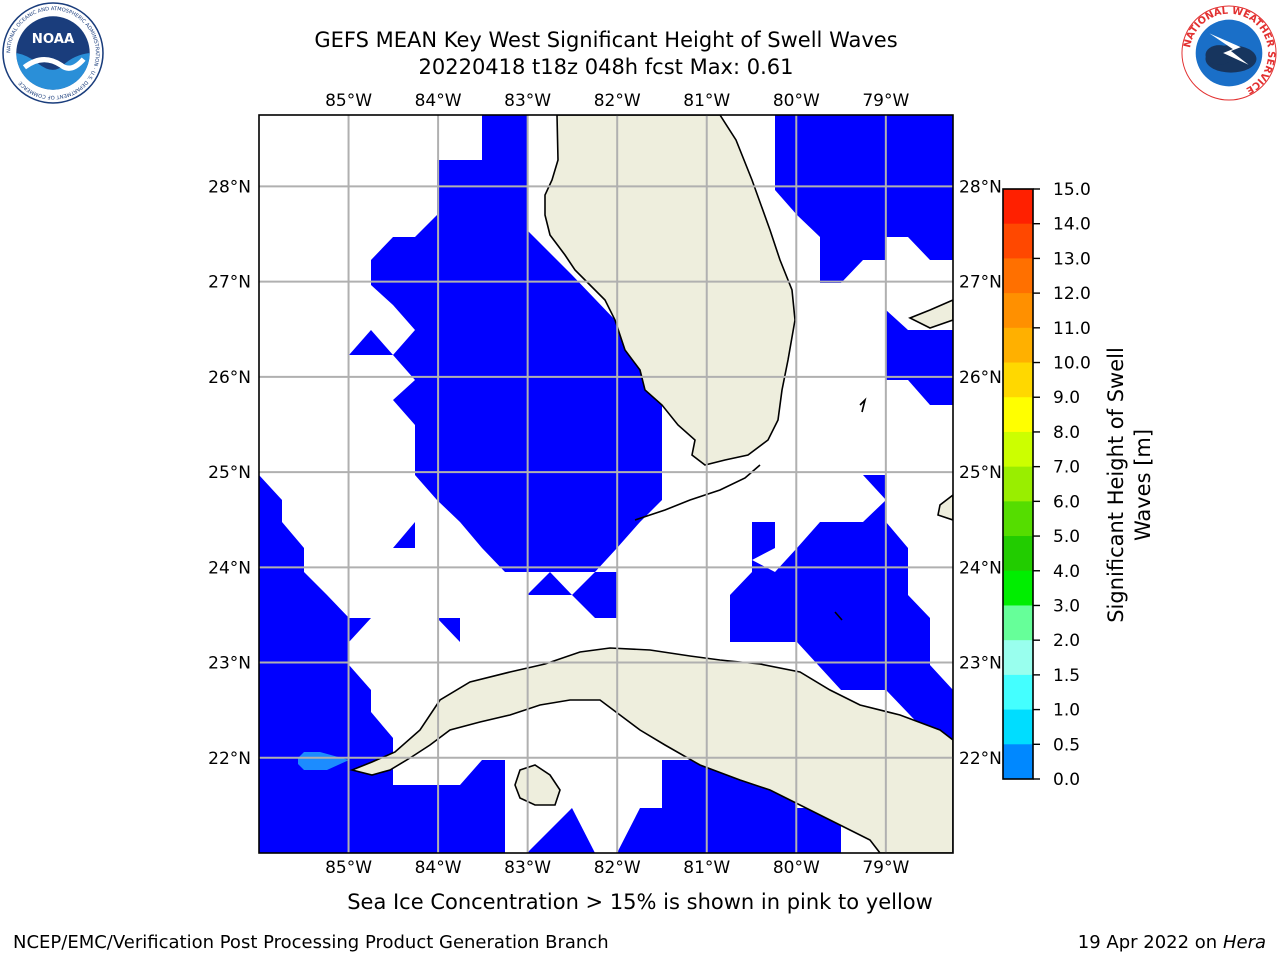 This screenshot has height=960, width=1280. What do you see at coordinates (980, 568) in the screenshot?
I see `lat-label-right: 24°N` at bounding box center [980, 568].